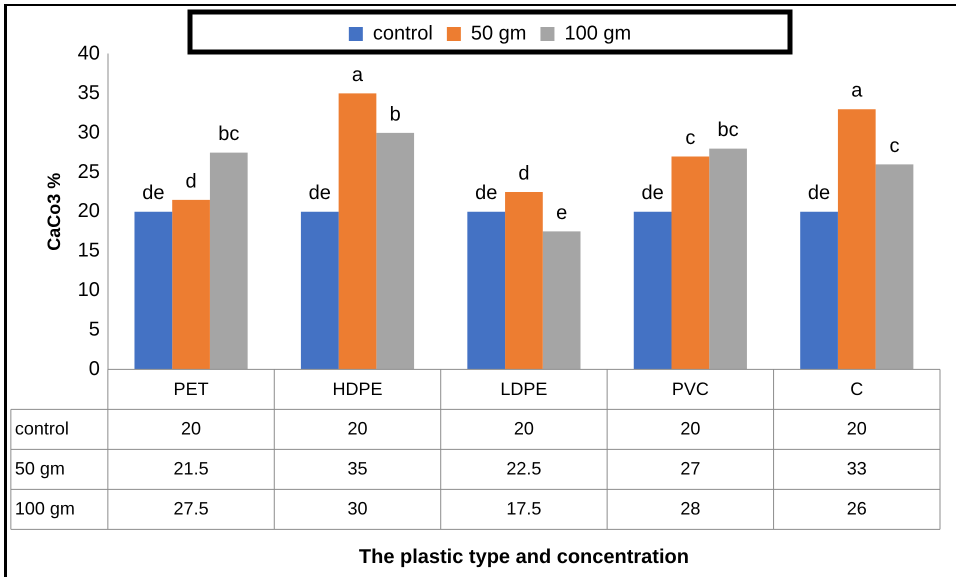 This screenshot has width=960, height=581. Describe the element at coordinates (41, 428) in the screenshot. I see `text: control` at that location.